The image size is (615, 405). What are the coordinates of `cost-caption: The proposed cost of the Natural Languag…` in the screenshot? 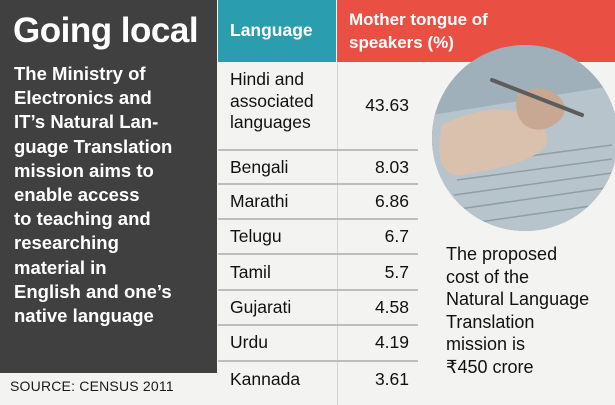 It's located at (518, 310).